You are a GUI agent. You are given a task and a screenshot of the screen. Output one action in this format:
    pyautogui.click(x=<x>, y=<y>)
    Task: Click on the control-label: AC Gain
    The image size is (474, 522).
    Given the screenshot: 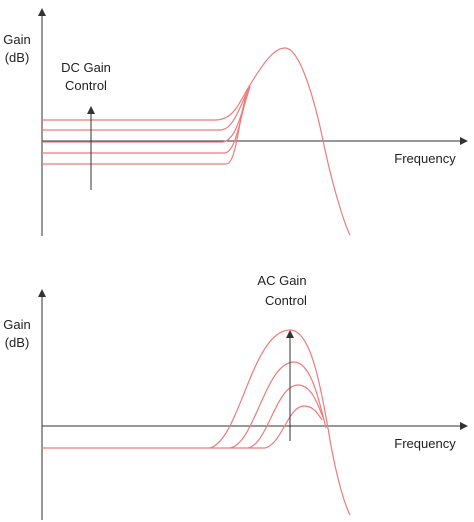 What is the action you would take?
    pyautogui.click(x=281, y=280)
    